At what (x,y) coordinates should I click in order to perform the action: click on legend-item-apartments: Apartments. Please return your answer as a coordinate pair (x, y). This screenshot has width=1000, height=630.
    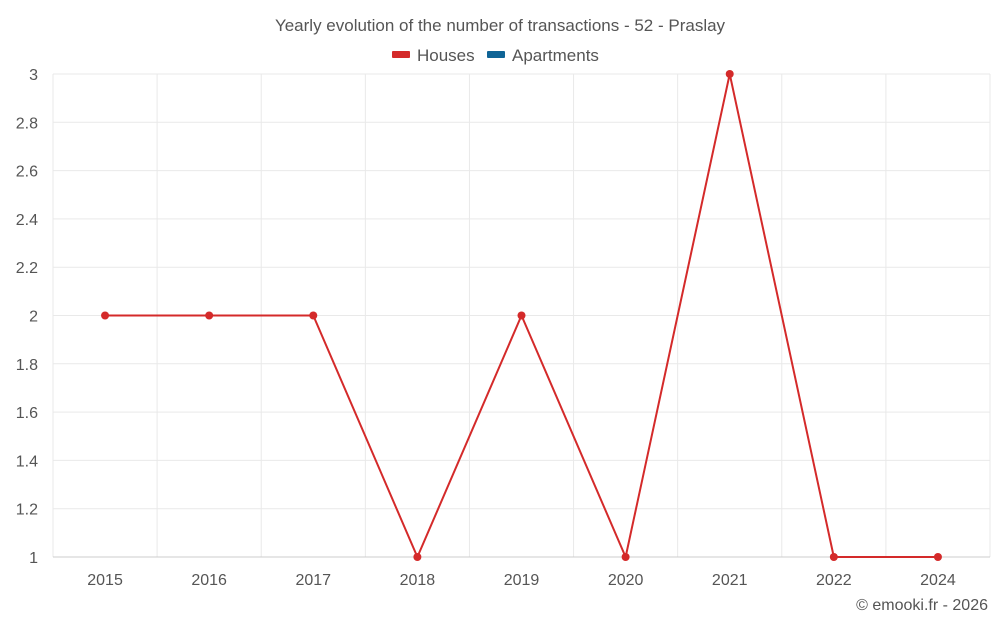
    Looking at the image, I should click on (543, 55).